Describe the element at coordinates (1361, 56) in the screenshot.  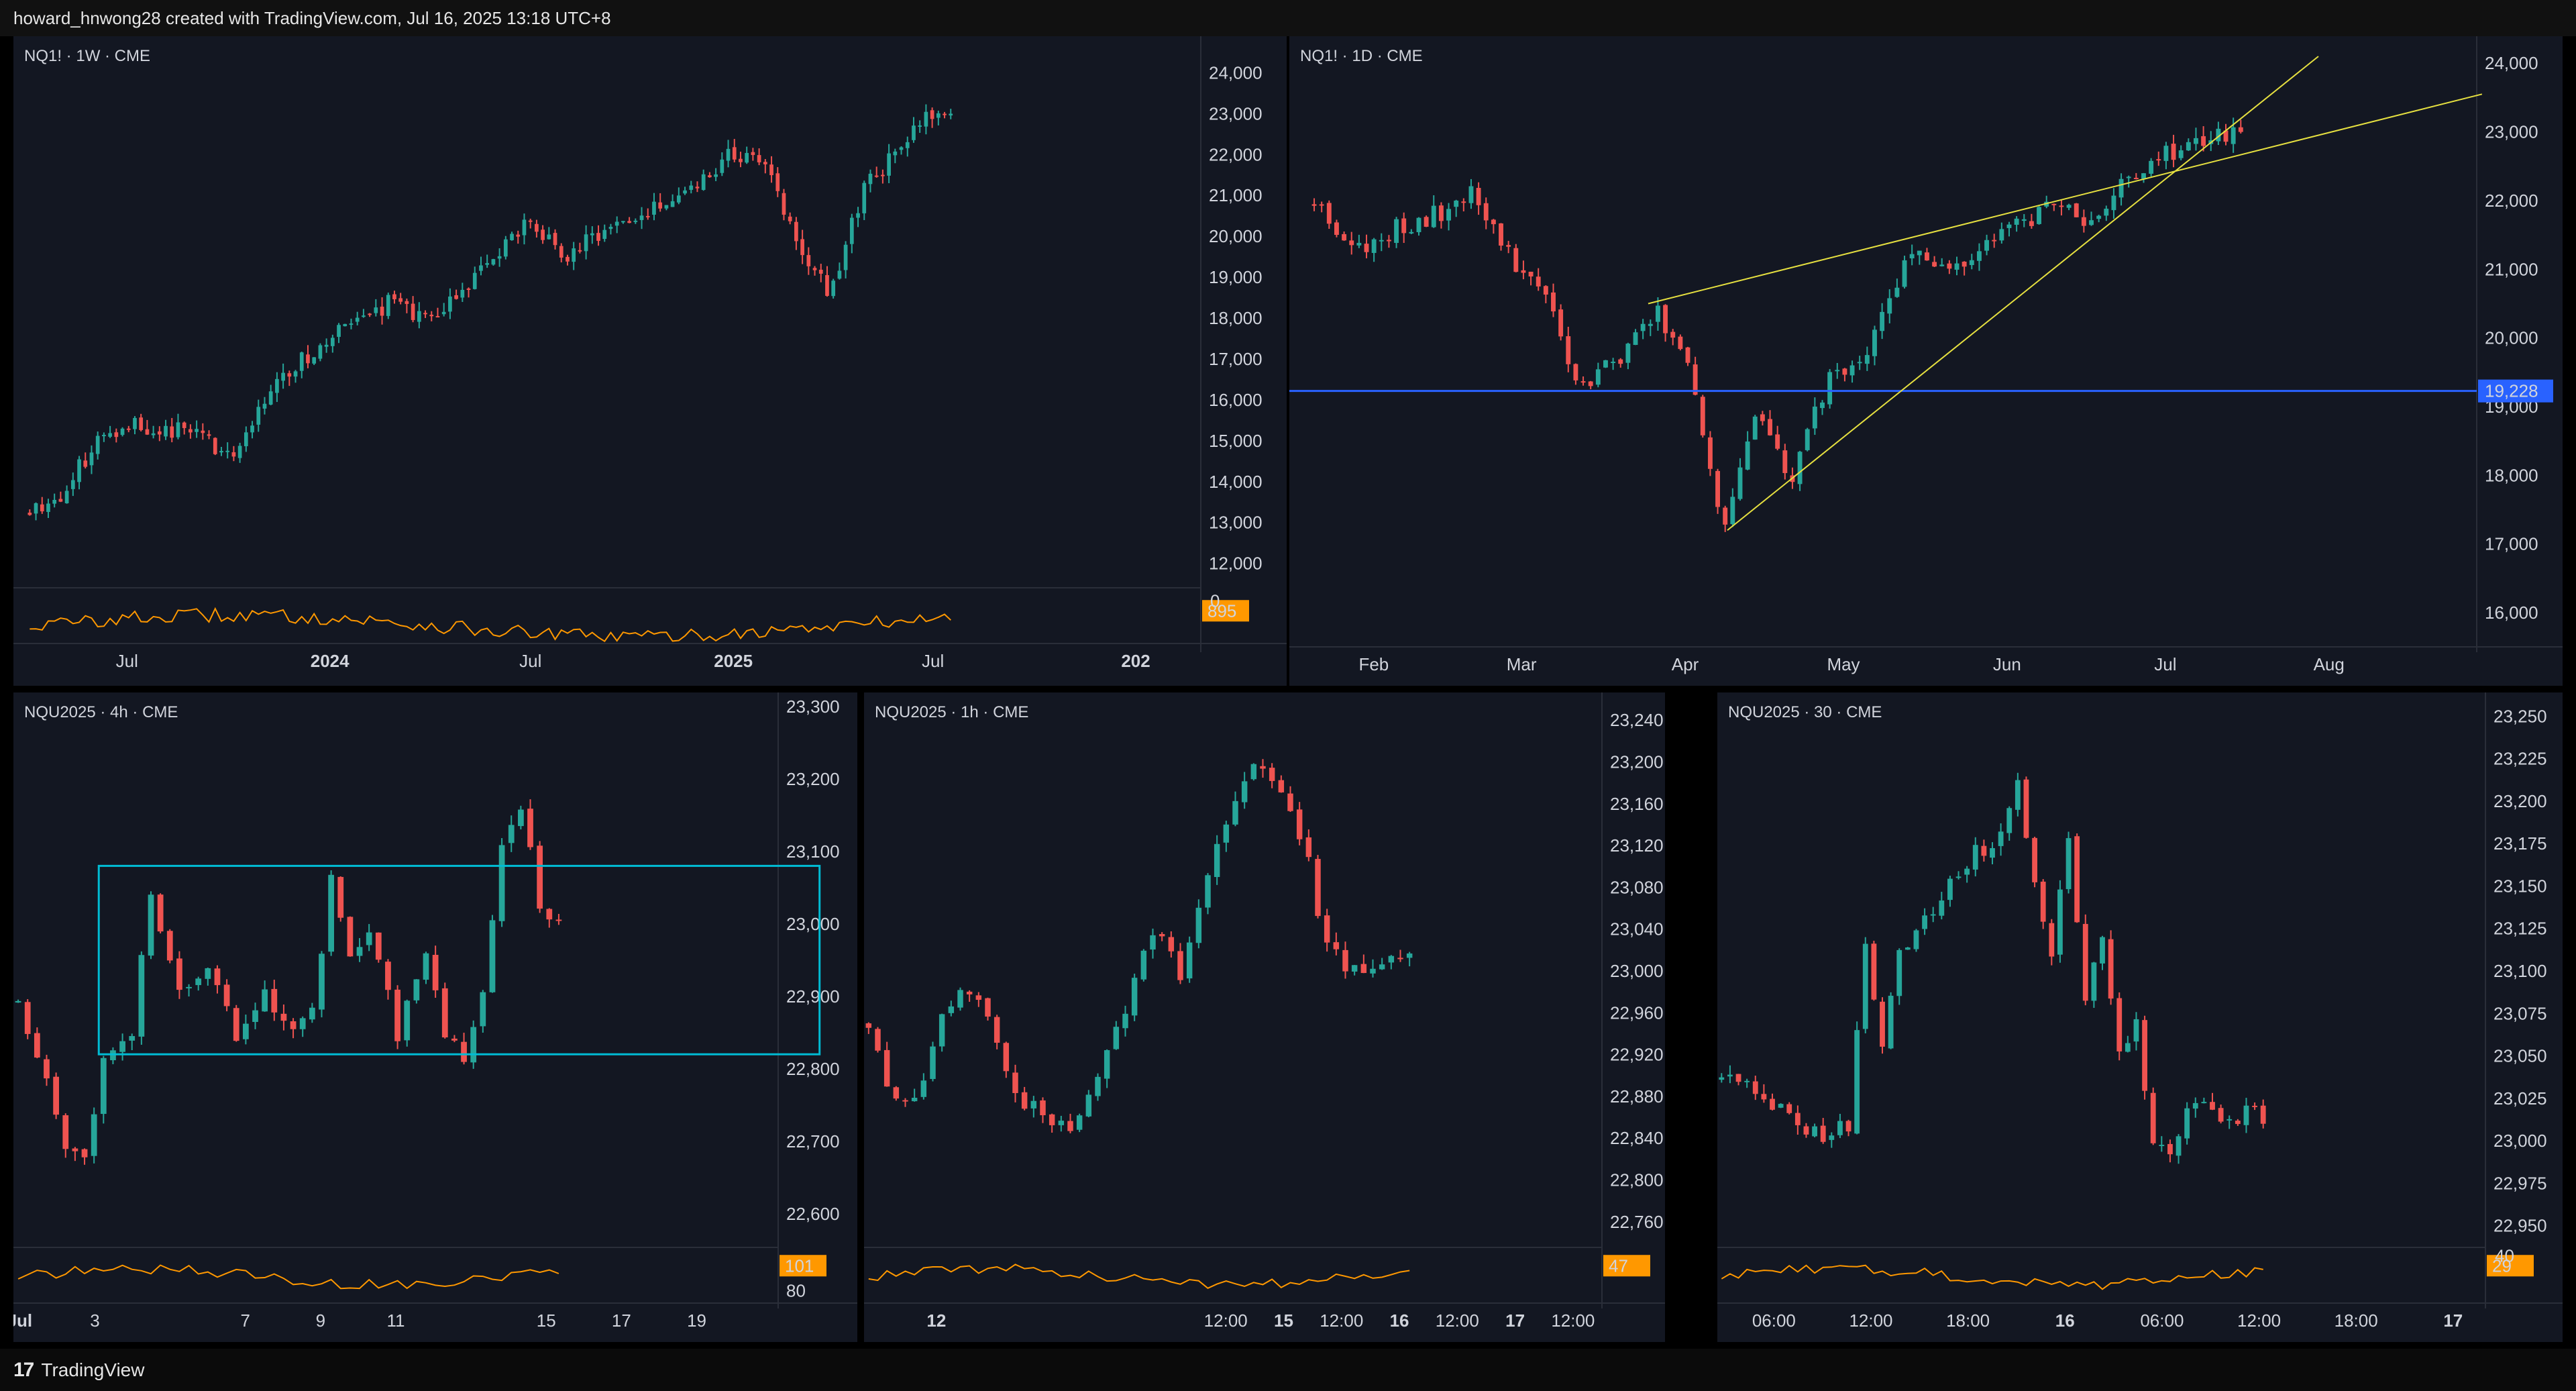
I see `symbol-label-daily: NQ1! · 1D · CME` at that location.